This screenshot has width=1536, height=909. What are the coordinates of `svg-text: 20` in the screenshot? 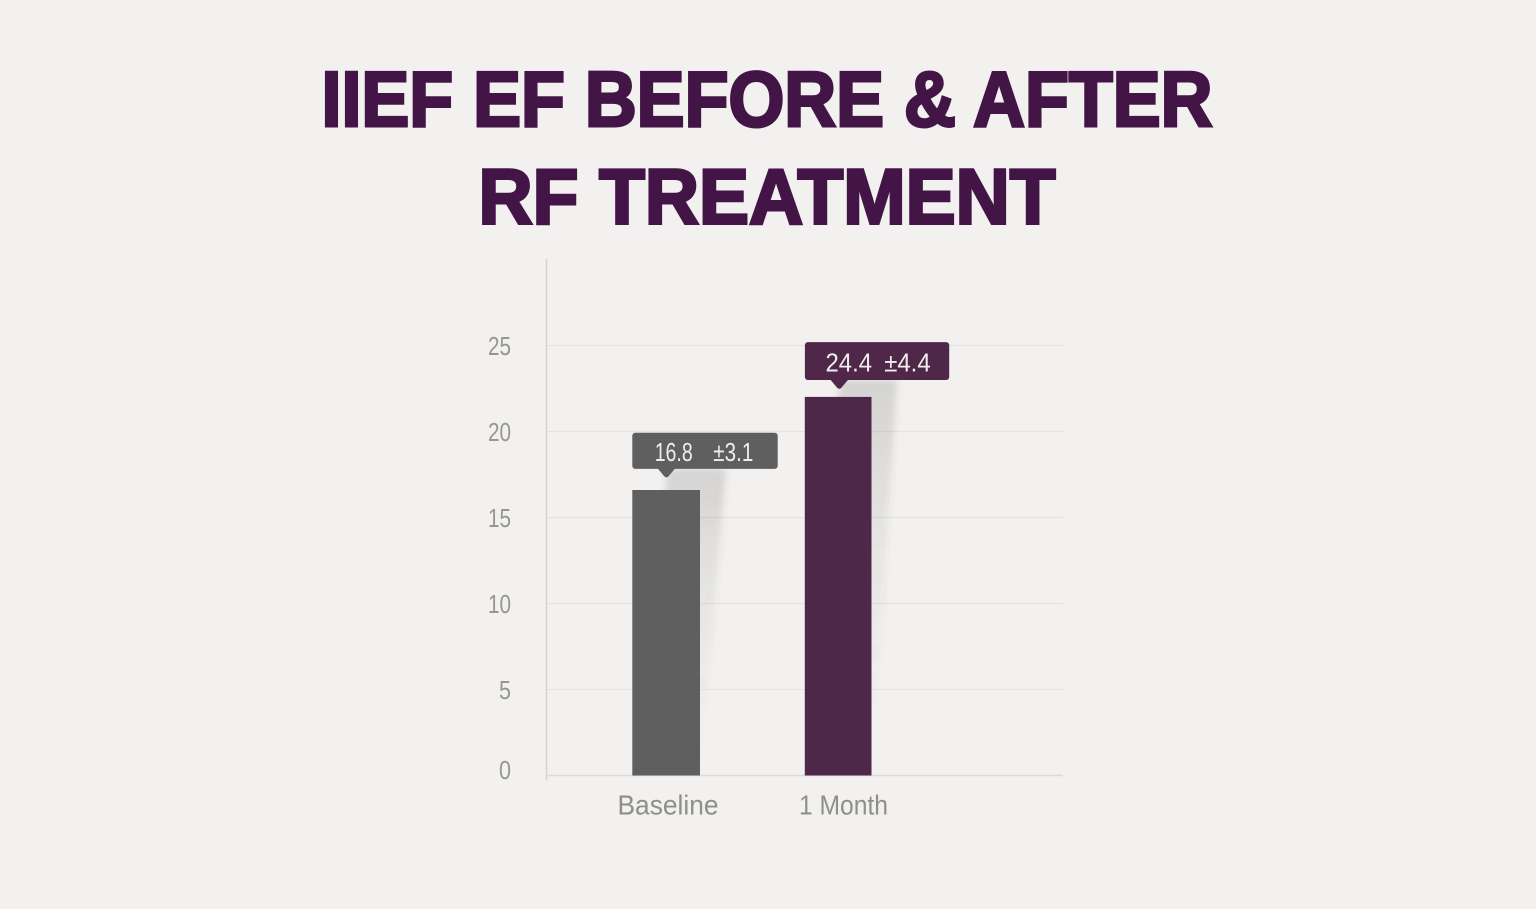 It's located at (499, 432).